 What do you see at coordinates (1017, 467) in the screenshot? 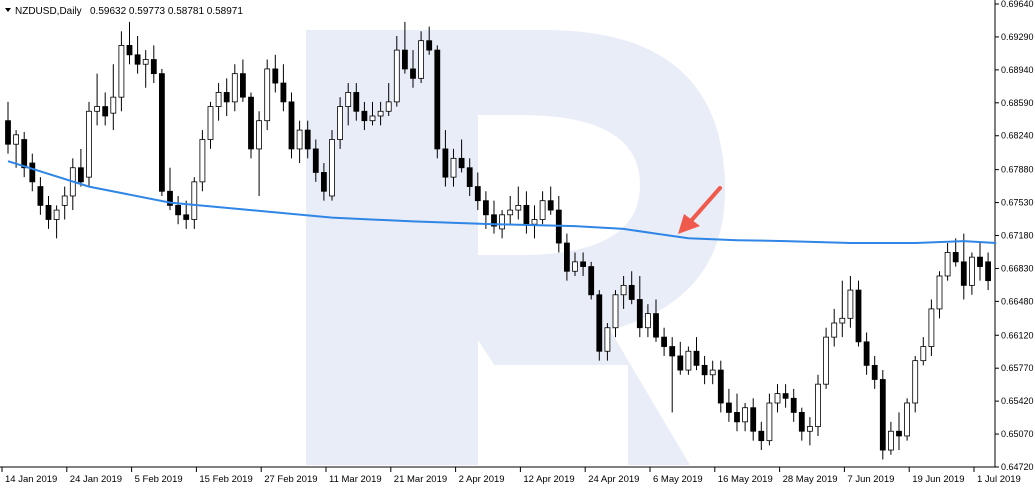
I see `y-tick-label: 0.64720` at bounding box center [1017, 467].